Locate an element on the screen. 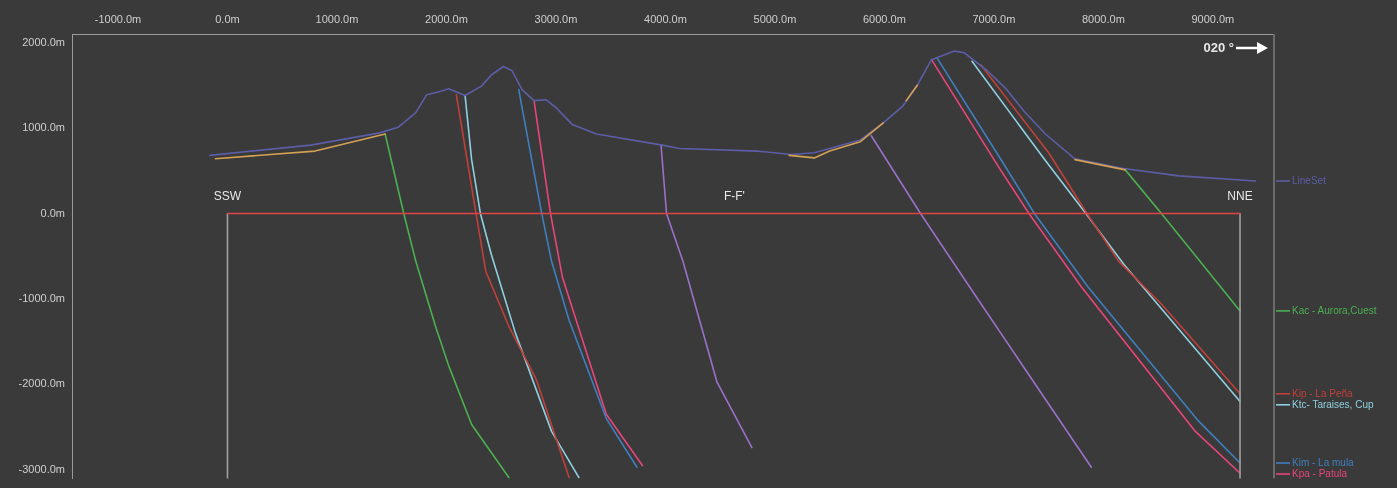  y-tick-label: -2000.0m is located at coordinates (41, 383).